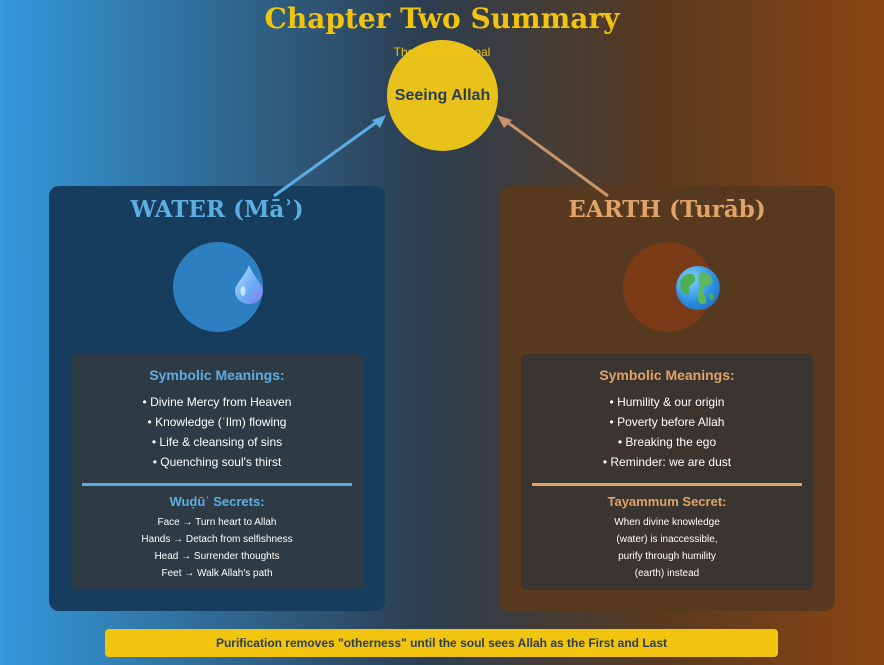  Describe the element at coordinates (667, 501) in the screenshot. I see `earth-secrets-heading: Tayammum Secret:` at that location.